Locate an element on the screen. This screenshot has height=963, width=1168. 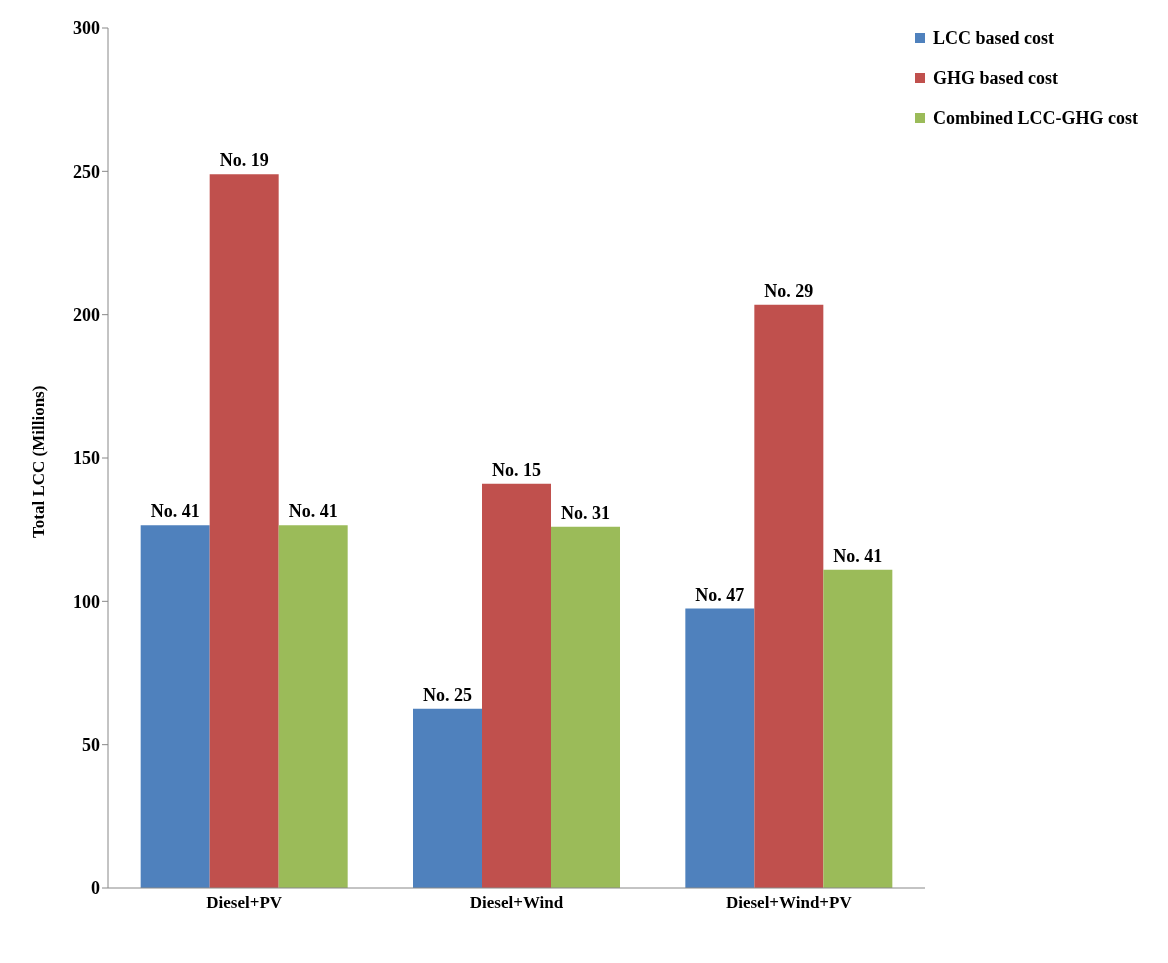
legend-label: LCC based cost is located at coordinates (993, 38).